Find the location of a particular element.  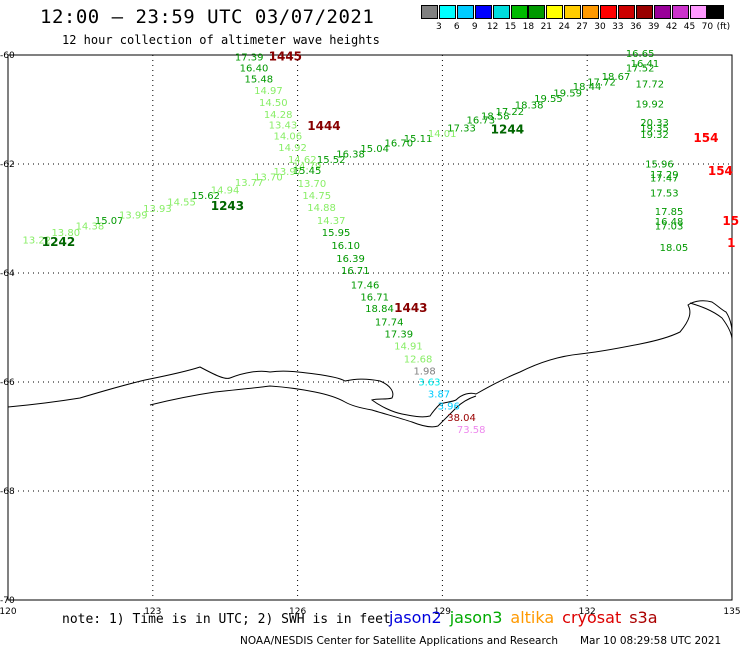

swh-value: 38.04 is located at coordinates (461, 418).